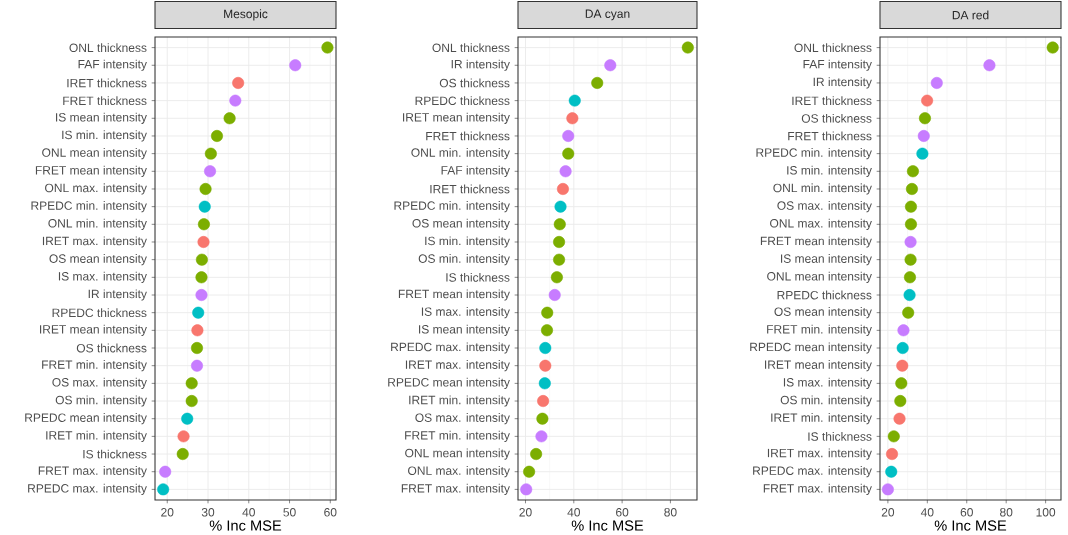 The width and height of the screenshot is (1068, 535). Describe the element at coordinates (111, 348) in the screenshot. I see `y-tick-label: OS thickness` at that location.